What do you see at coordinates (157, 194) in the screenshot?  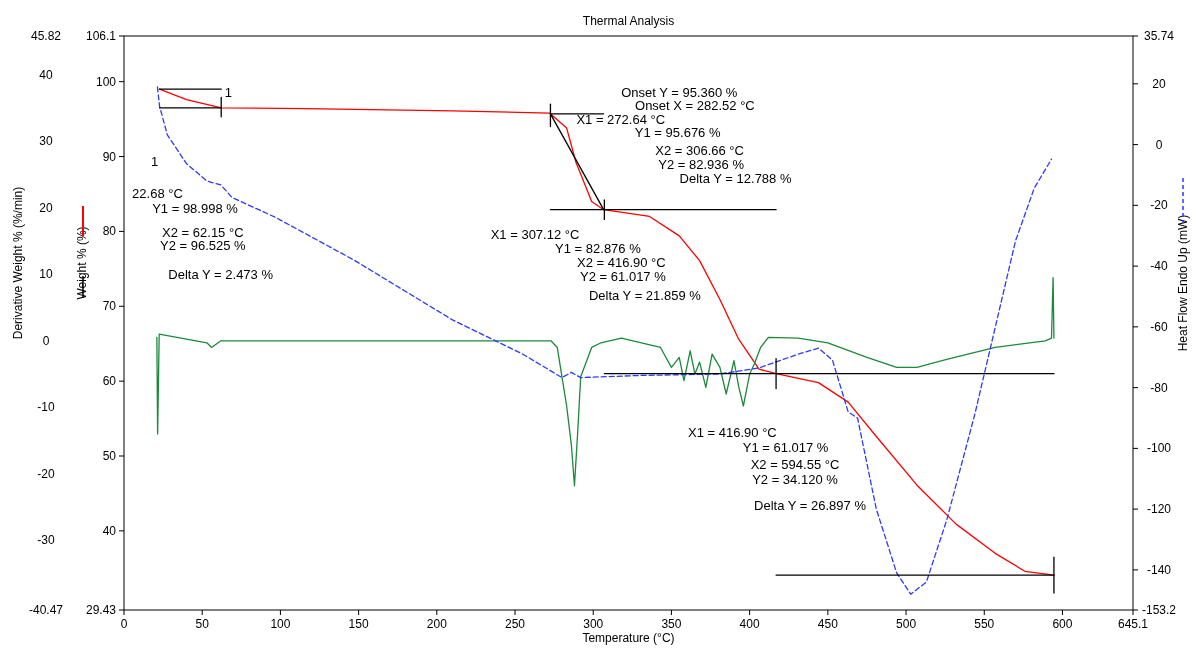 I see `annotation: 22.68 °C` at bounding box center [157, 194].